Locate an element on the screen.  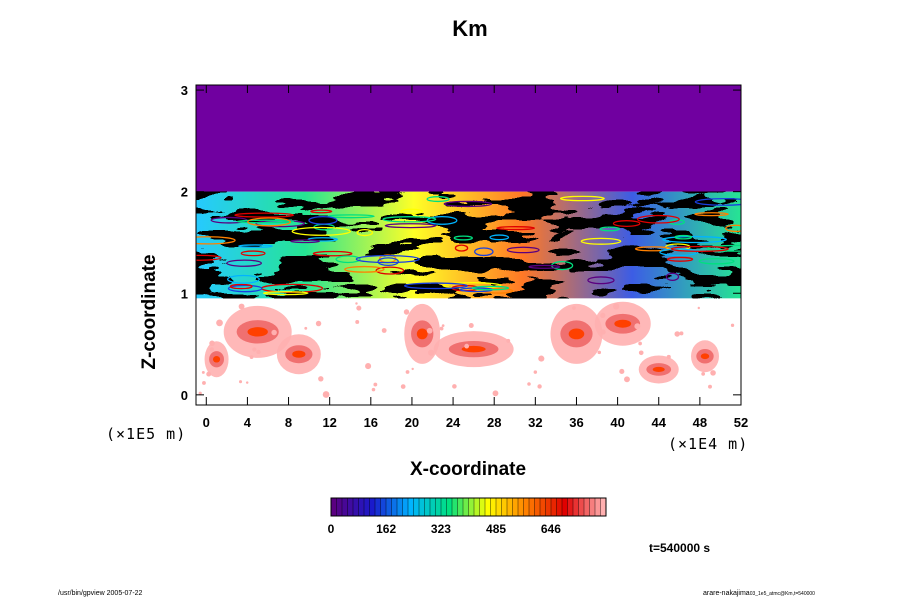
x-tick-label: 36 is located at coordinates (576, 422).